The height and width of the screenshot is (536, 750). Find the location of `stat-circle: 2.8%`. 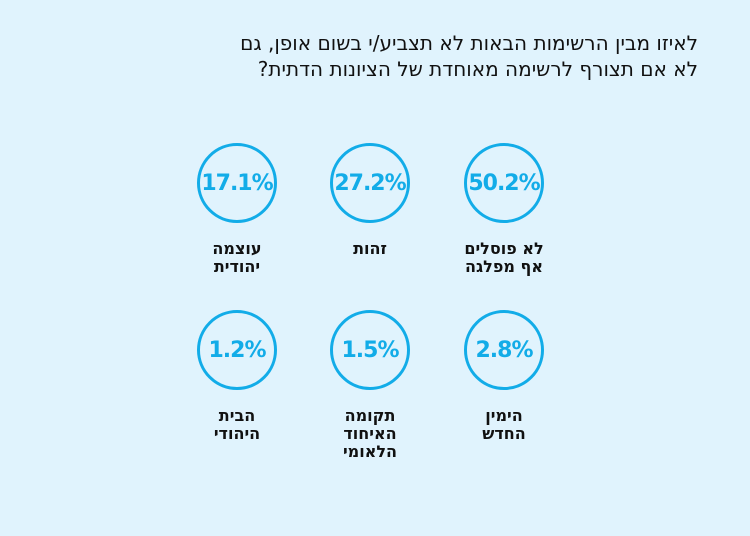

stat-circle: 2.8% is located at coordinates (504, 350).